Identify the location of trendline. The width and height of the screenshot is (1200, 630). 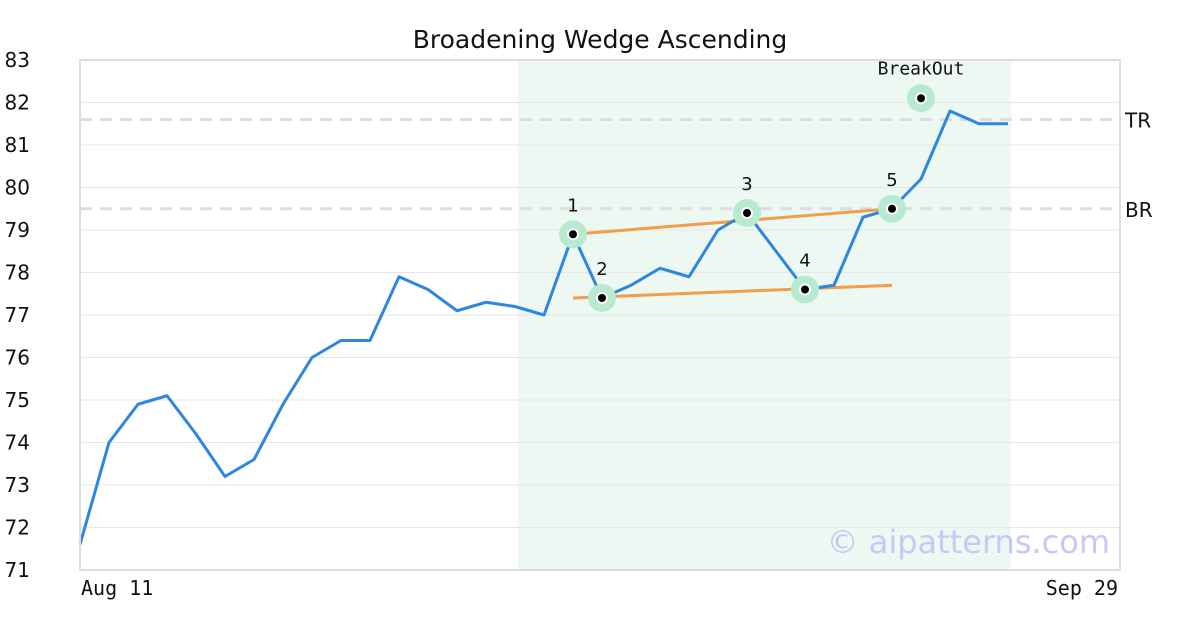
(732, 291).